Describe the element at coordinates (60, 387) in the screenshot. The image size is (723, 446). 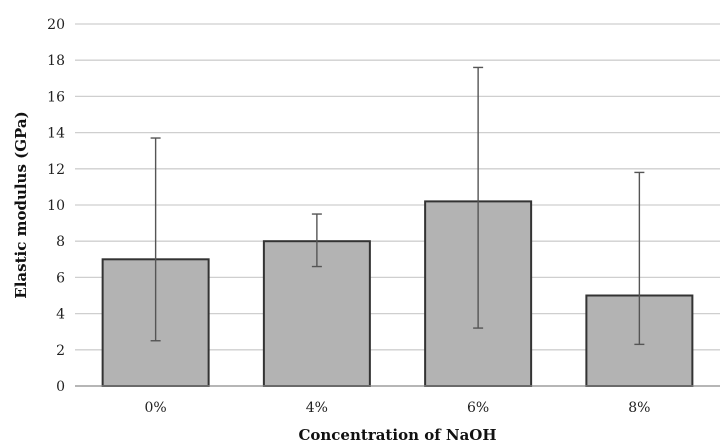
I see `y-tick-label-0: 0` at that location.